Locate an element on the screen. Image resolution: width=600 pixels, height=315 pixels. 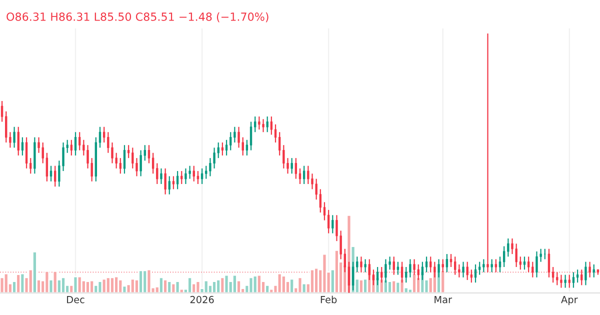
x-tick-label: Feb is located at coordinates (328, 300).